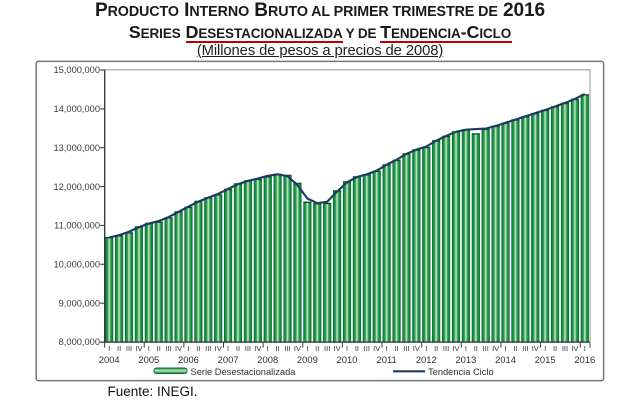  I want to click on svg-text: 12,000,000, so click(76, 187).